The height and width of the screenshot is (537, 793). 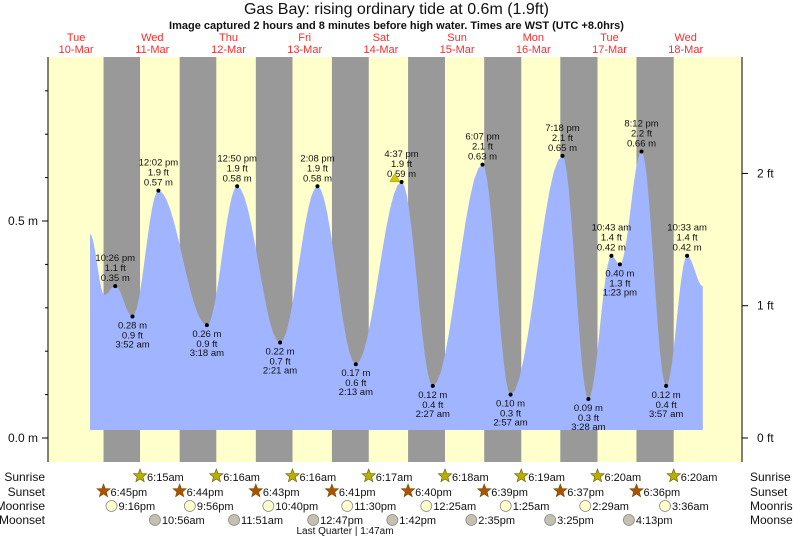 What do you see at coordinates (281, 493) in the screenshot?
I see `sunset-time: 6:43pm` at bounding box center [281, 493].